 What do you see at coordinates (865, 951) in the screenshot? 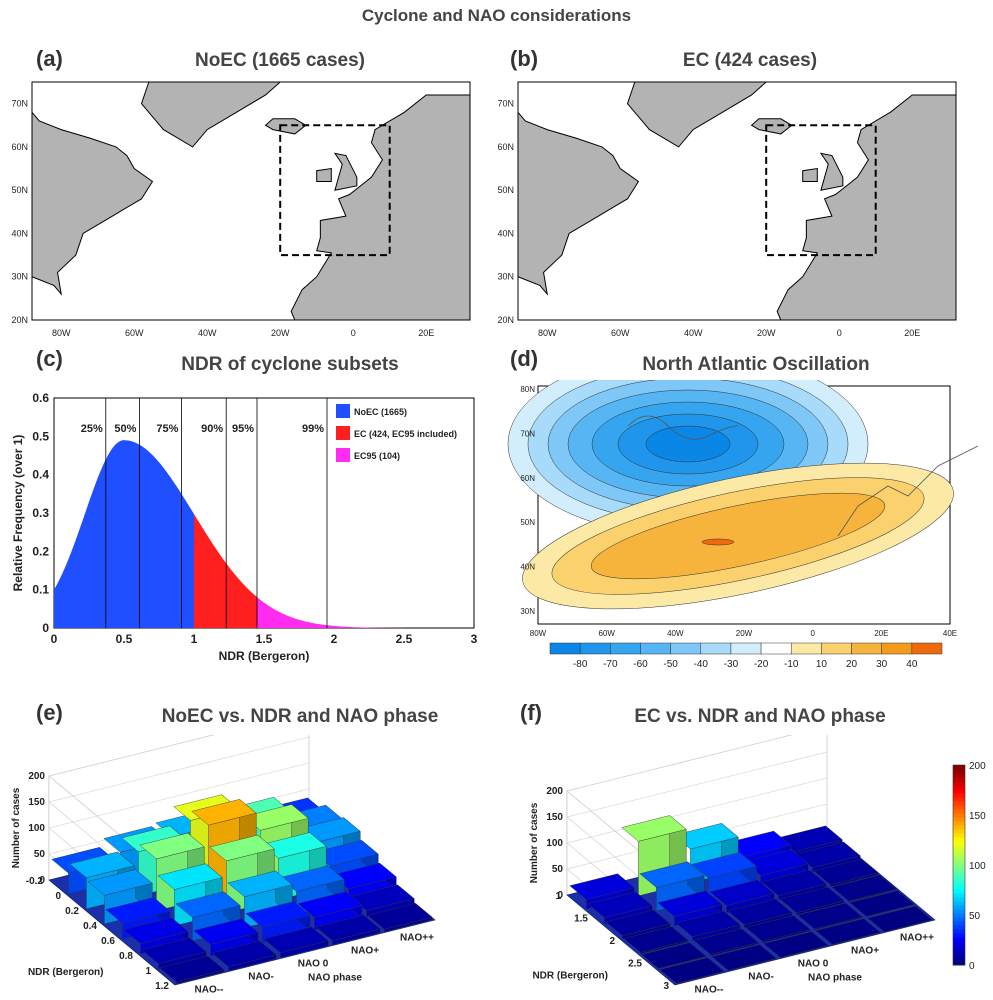
I see `nao-tick-label: NAO+` at bounding box center [865, 951].